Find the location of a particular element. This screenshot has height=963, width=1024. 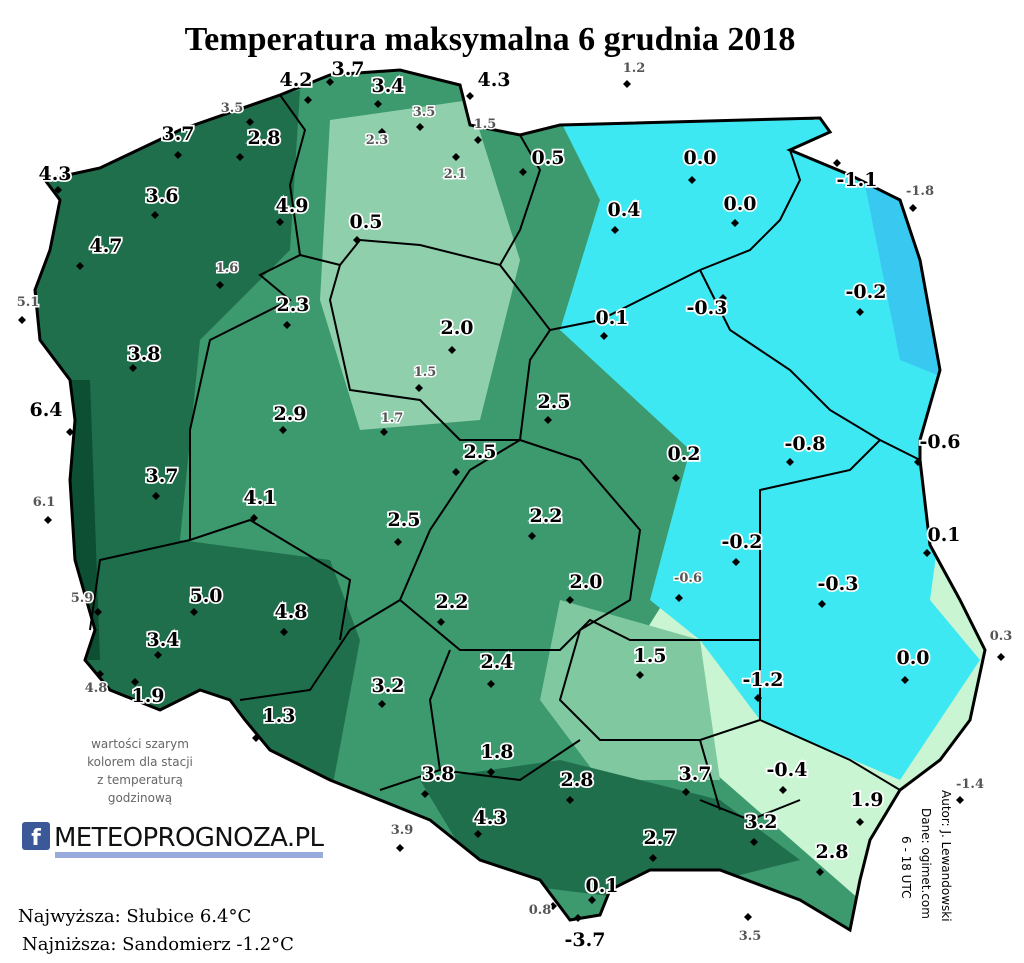

station-value: 2.5 is located at coordinates (479, 452).